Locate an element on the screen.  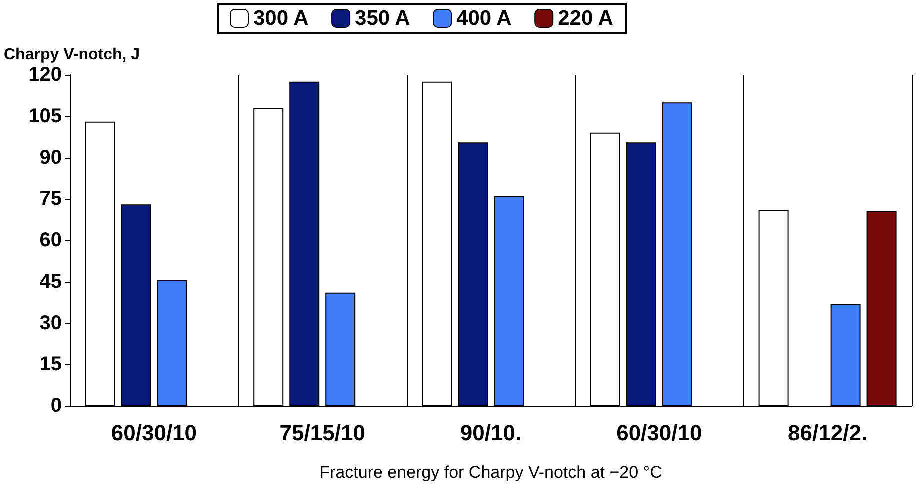
legend-label: 220 A is located at coordinates (586, 18).